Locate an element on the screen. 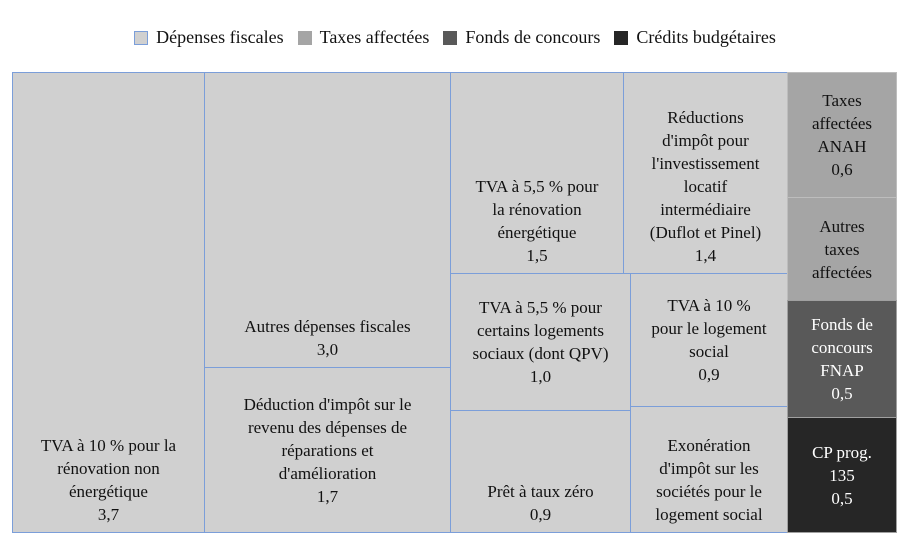 This screenshot has width=910, height=545. tile-label: rénovation non is located at coordinates (108, 468).